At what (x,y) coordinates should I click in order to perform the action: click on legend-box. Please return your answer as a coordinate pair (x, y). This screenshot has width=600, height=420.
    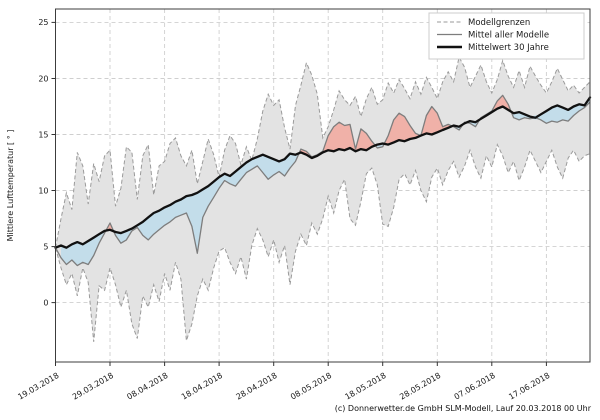
    Looking at the image, I should click on (506, 36).